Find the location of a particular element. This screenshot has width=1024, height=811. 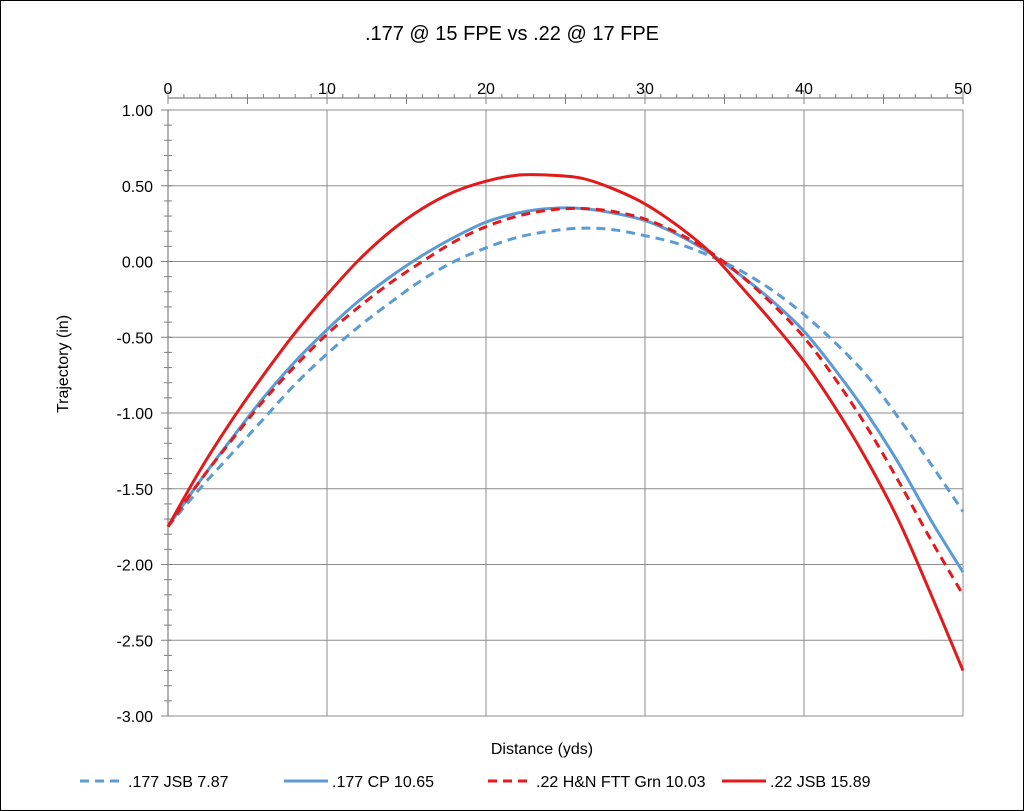

y-tick-label: -2.00 is located at coordinates (135, 566).